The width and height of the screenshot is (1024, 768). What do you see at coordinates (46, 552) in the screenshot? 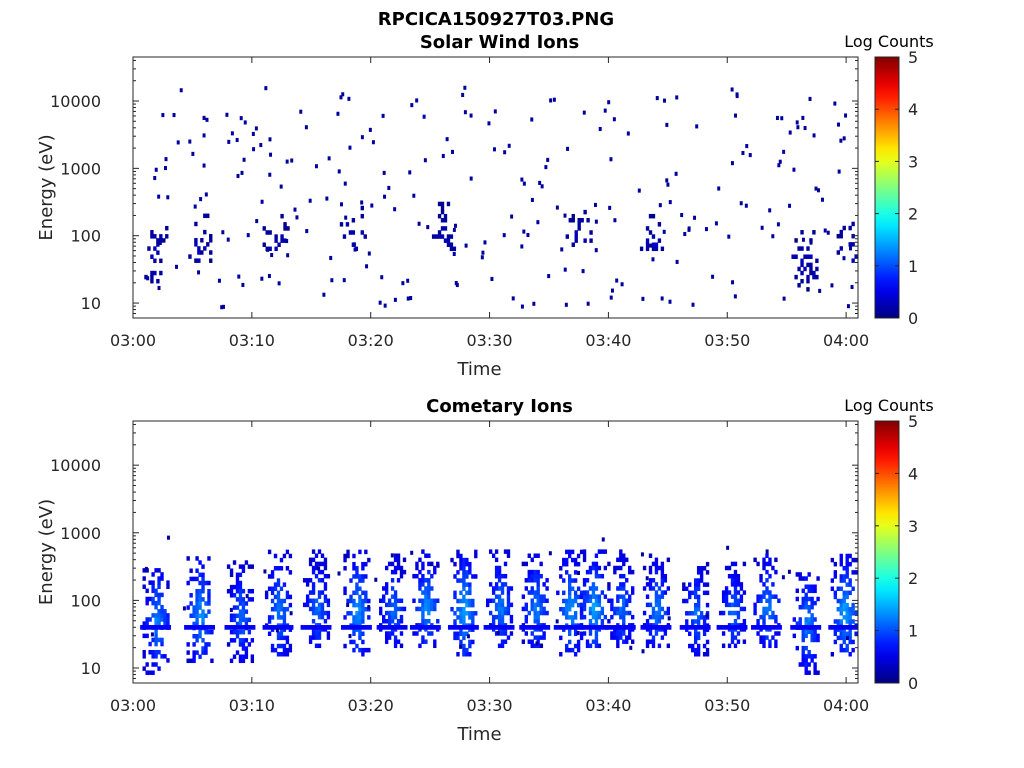
I see `y-axis-label: Energy (eV)` at bounding box center [46, 552].